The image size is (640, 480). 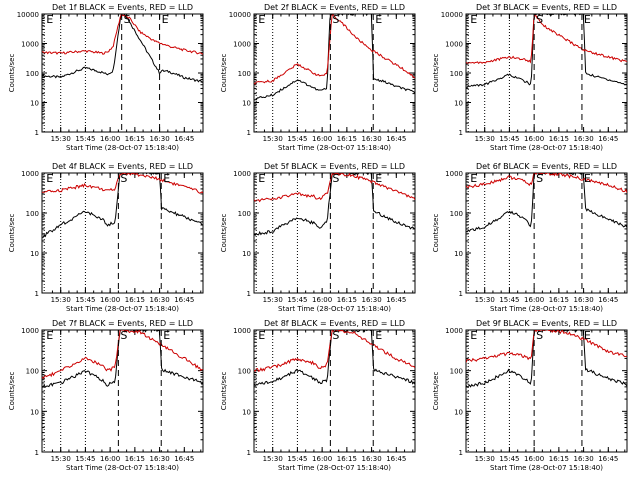 I want to click on panel-title: Det 5f BLACK = Events, RED = LLD, so click(x=334, y=166).